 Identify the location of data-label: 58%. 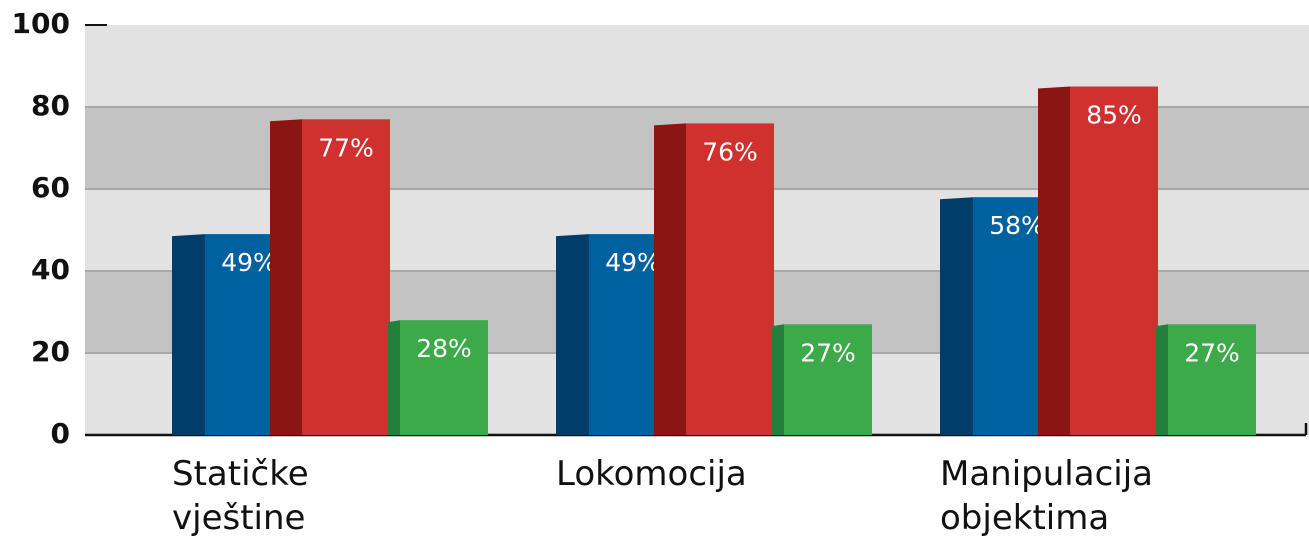
(1017, 225).